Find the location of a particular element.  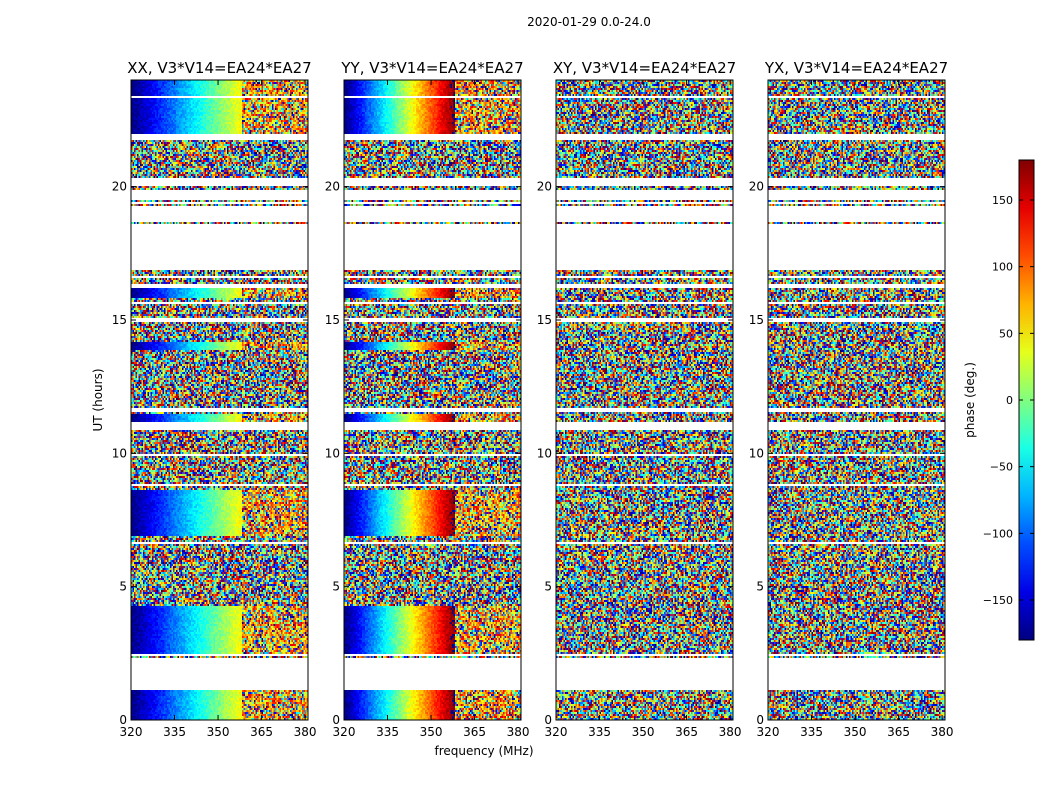

panel-title: XY, V3*V14=EA24*EA27 is located at coordinates (644, 68).